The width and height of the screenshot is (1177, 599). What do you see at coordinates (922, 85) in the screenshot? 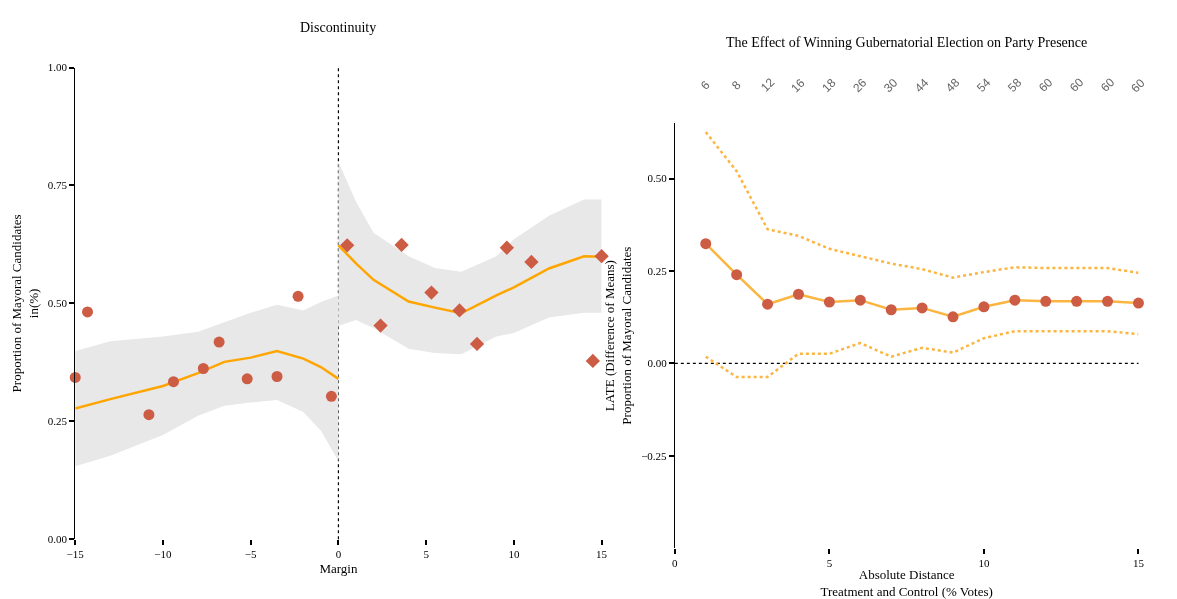
I see `text: 44` at bounding box center [922, 85].